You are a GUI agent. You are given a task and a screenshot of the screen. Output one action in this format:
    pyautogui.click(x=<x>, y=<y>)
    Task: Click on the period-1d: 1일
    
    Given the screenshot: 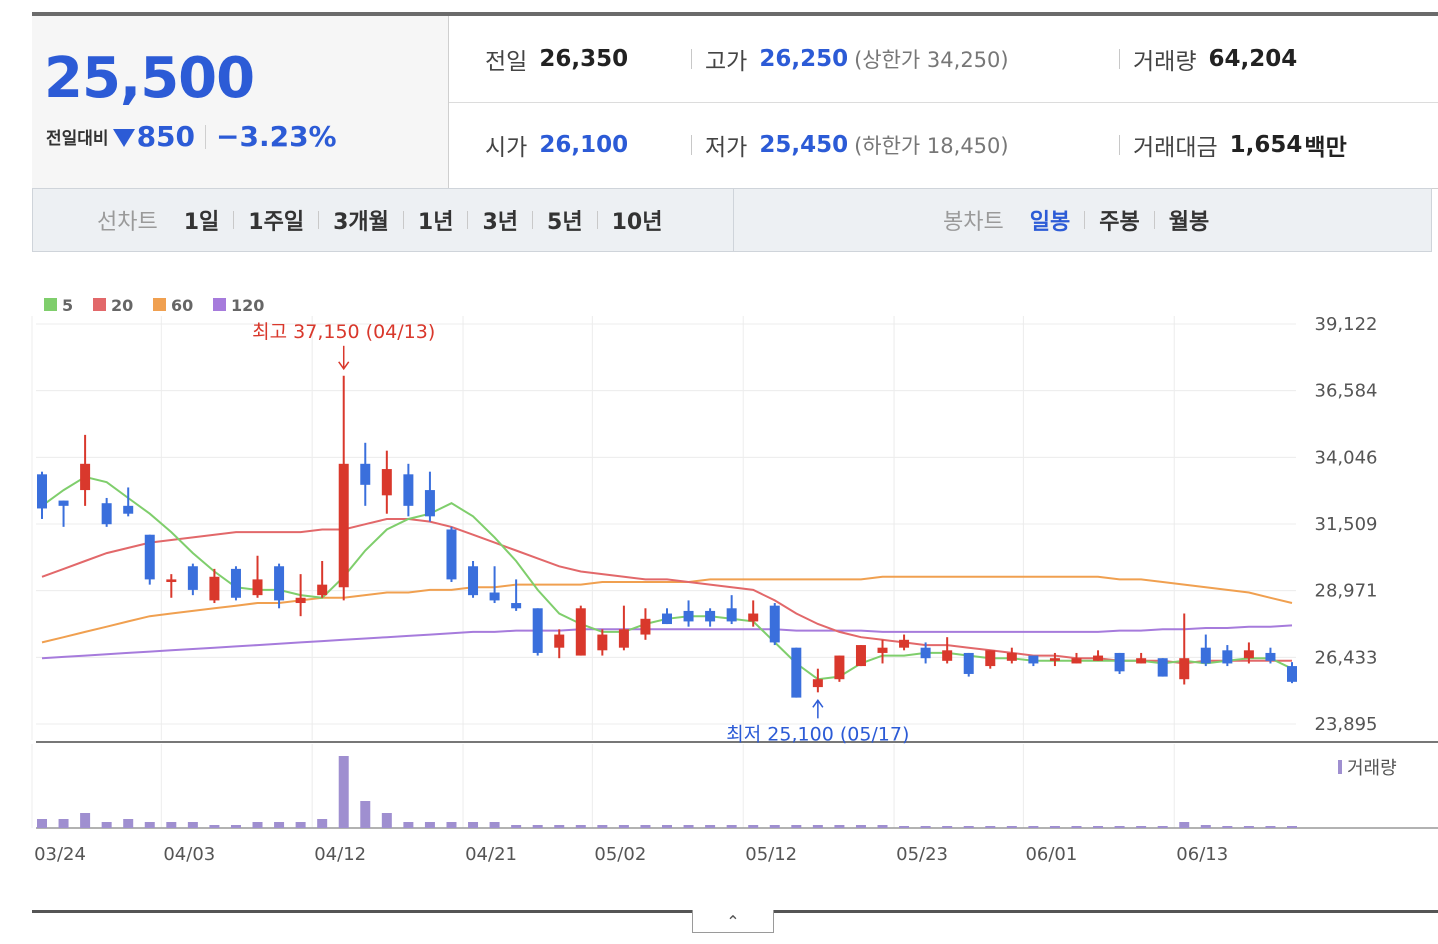 What is the action you would take?
    pyautogui.click(x=201, y=222)
    